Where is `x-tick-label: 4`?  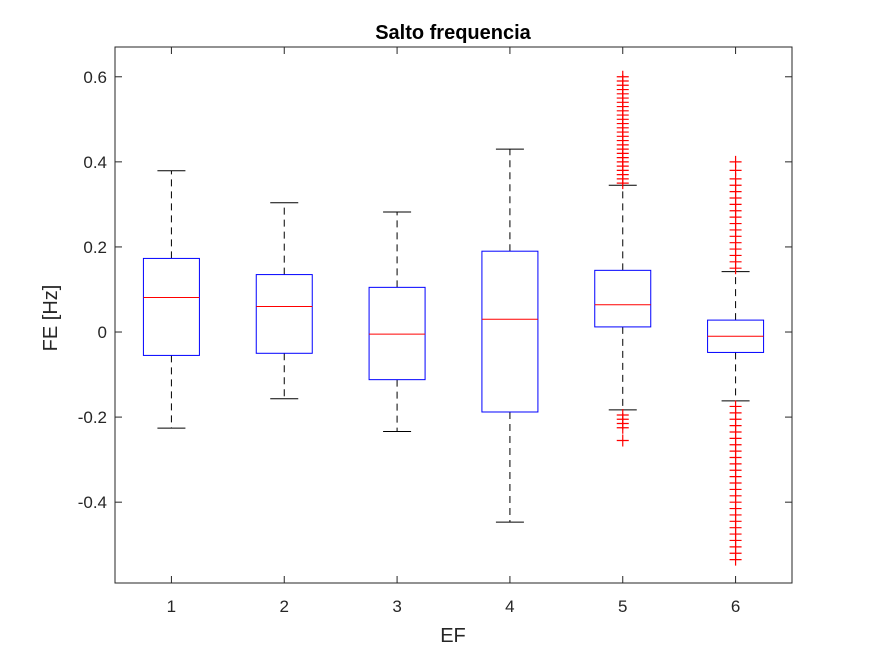 x-tick-label: 4 is located at coordinates (509, 606).